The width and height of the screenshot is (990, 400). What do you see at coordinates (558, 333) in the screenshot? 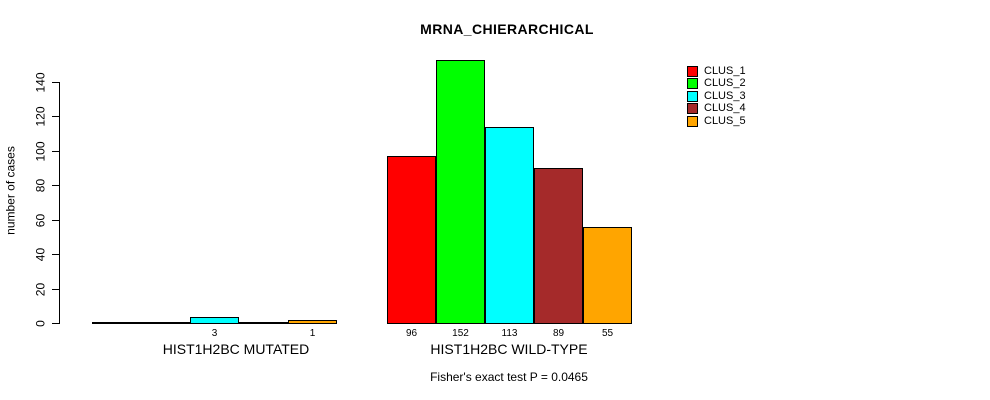
I see `bar-value-label-clus_4-group2: 89` at bounding box center [558, 333].